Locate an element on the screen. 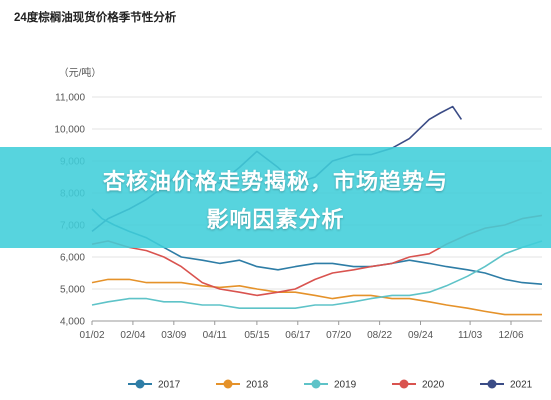 This screenshot has width=551, height=400. x-tick-label: 06/17 is located at coordinates (297, 335).